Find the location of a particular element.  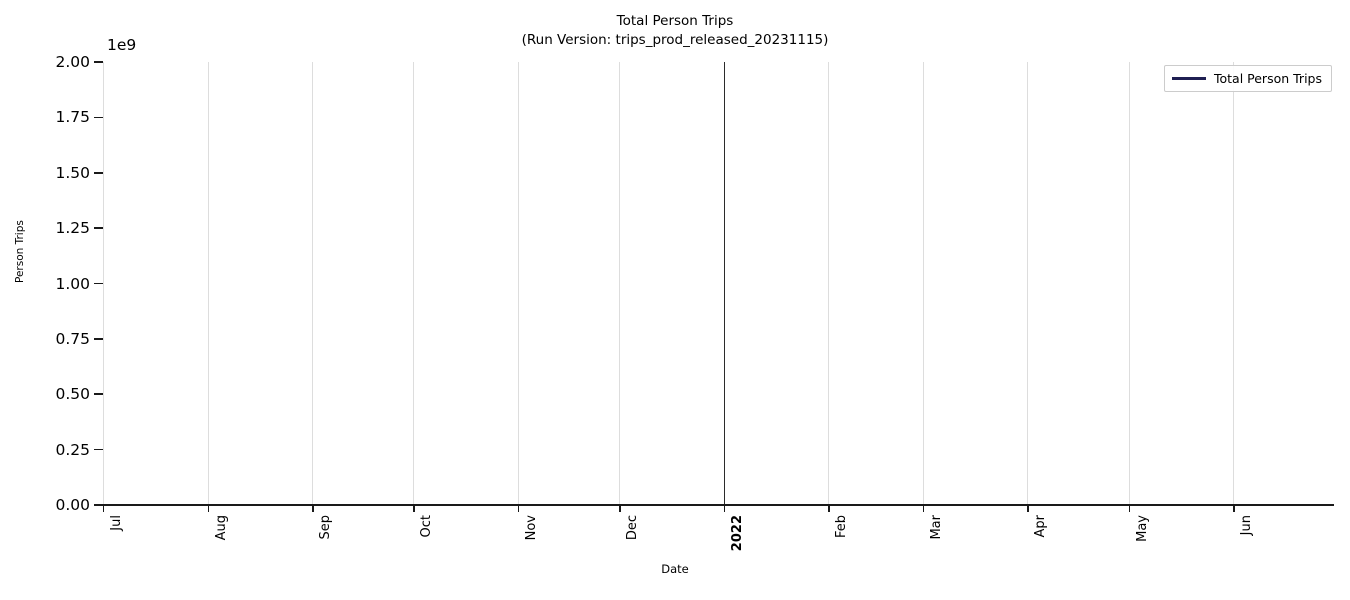

x-tick-label-jun: Jun is located at coordinates (1247, 525).